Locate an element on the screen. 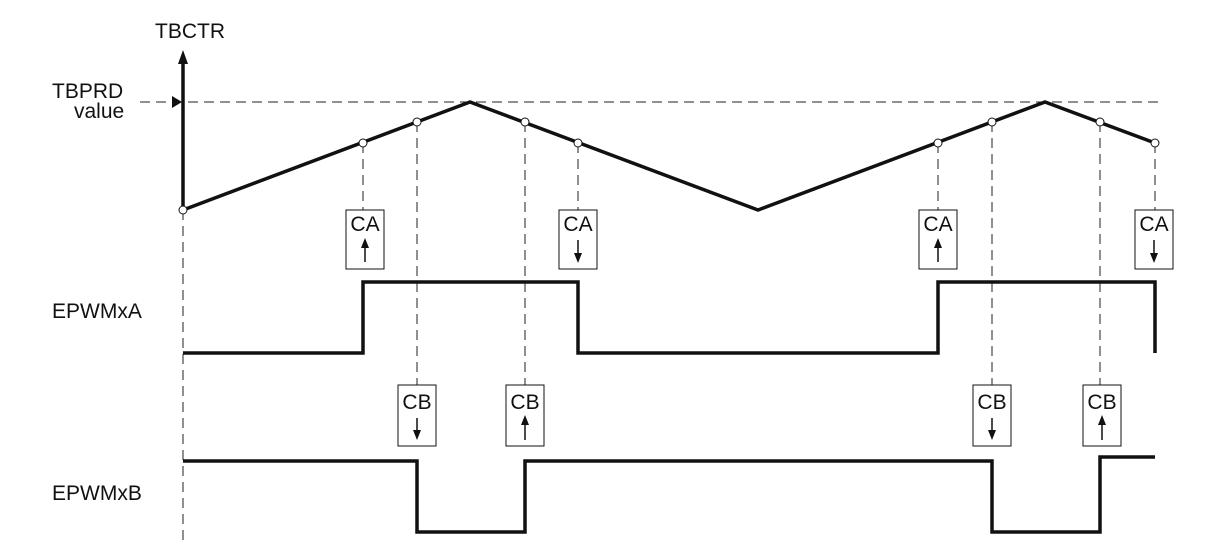 This screenshot has height=554, width=1213. cb-event-box-3: CB is located at coordinates (992, 415).